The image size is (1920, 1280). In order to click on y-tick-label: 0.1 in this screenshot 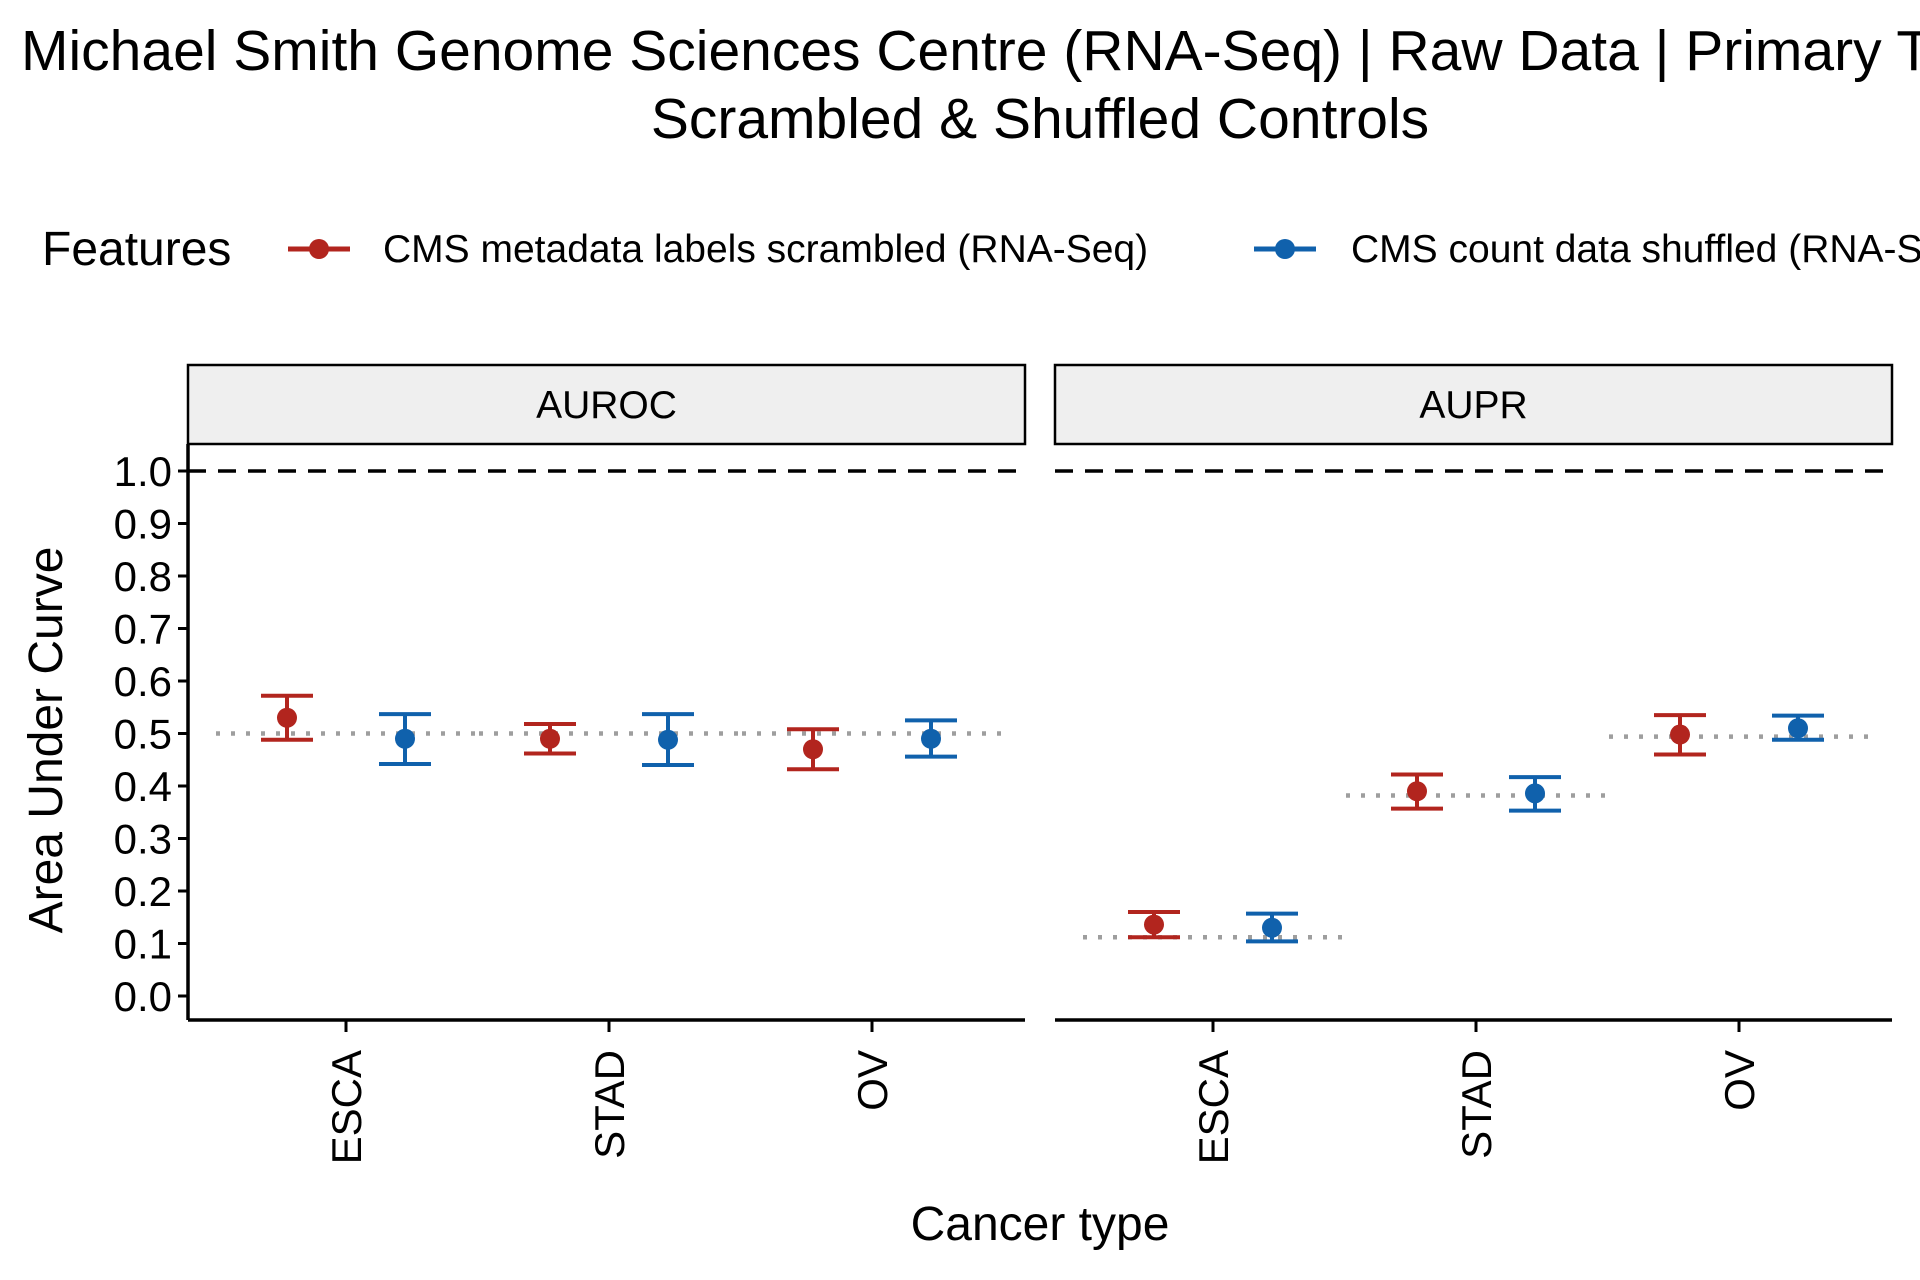, I will do `click(143, 944)`.